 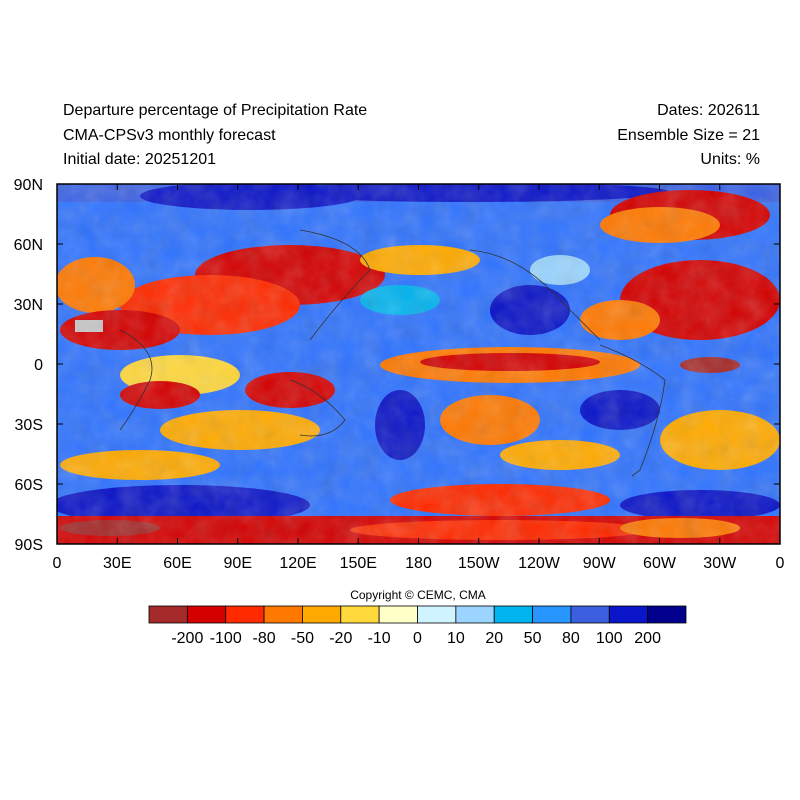 What do you see at coordinates (29, 425) in the screenshot?
I see `lat-label: 30S` at bounding box center [29, 425].